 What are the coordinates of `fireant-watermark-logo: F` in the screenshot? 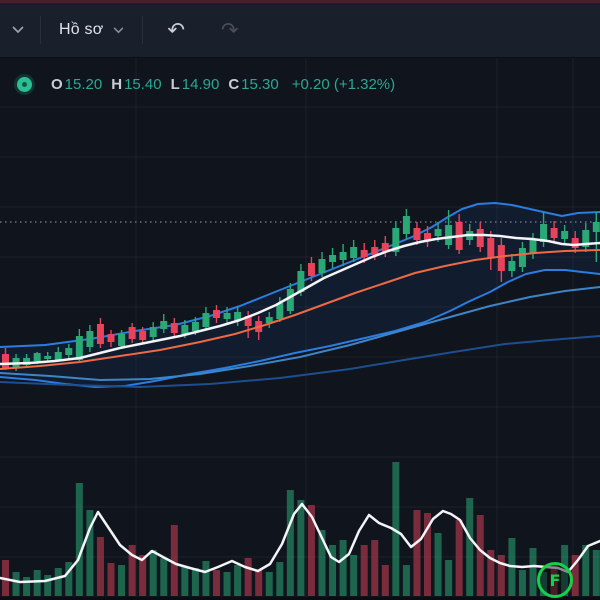 It's located at (555, 580).